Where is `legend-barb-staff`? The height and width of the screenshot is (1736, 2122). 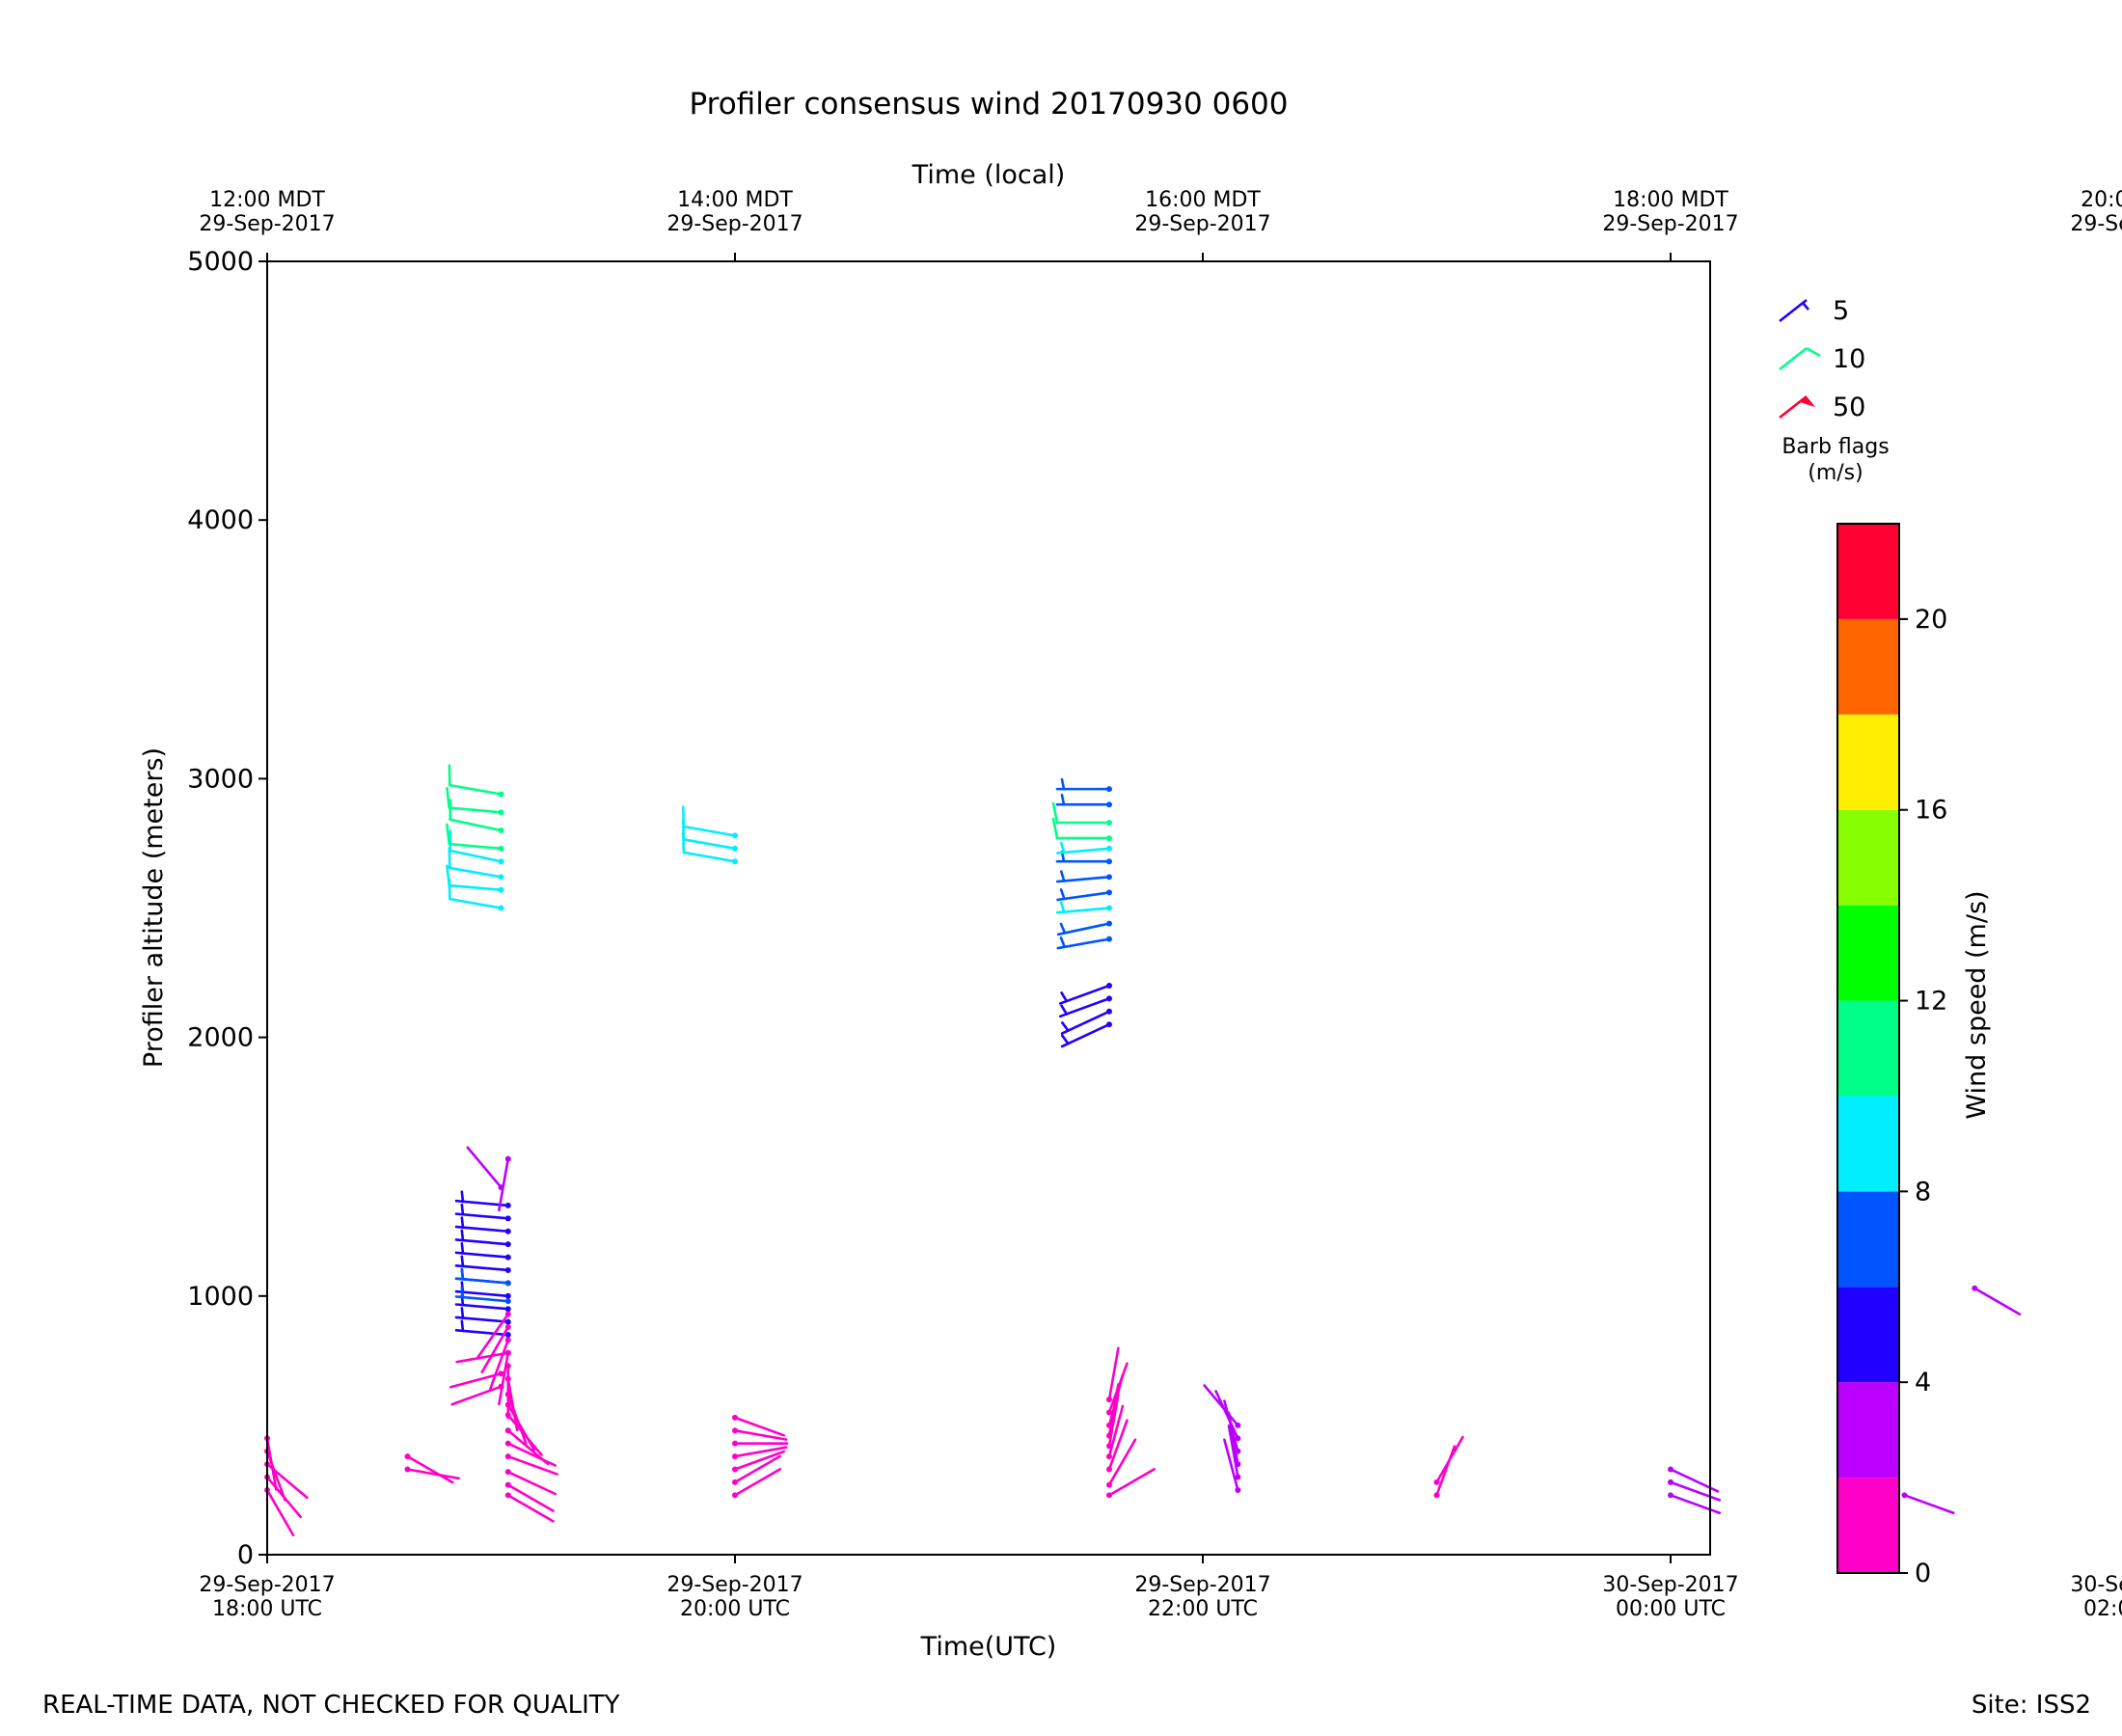
legend-barb-staff is located at coordinates (1794, 407).